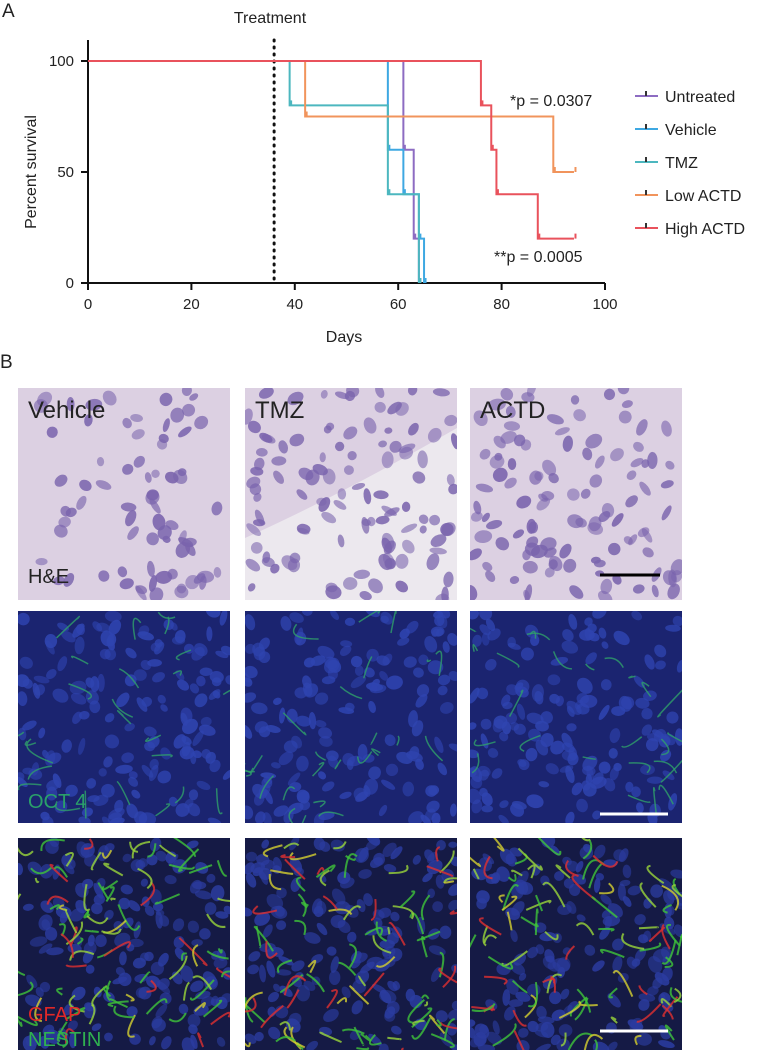  What do you see at coordinates (64, 1040) in the screenshot?
I see `stain-label: NESTIN` at bounding box center [64, 1040].